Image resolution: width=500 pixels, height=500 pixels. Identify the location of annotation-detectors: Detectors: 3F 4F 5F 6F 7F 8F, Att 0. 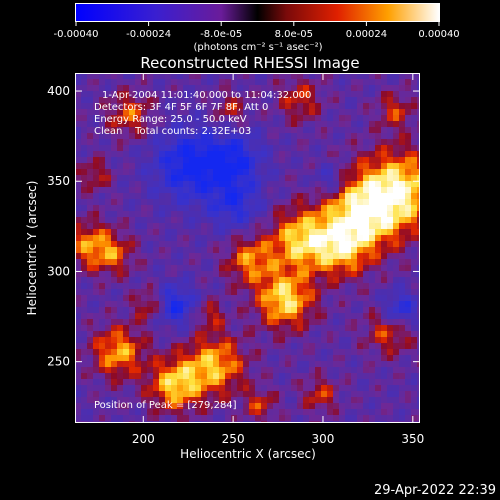
(181, 107).